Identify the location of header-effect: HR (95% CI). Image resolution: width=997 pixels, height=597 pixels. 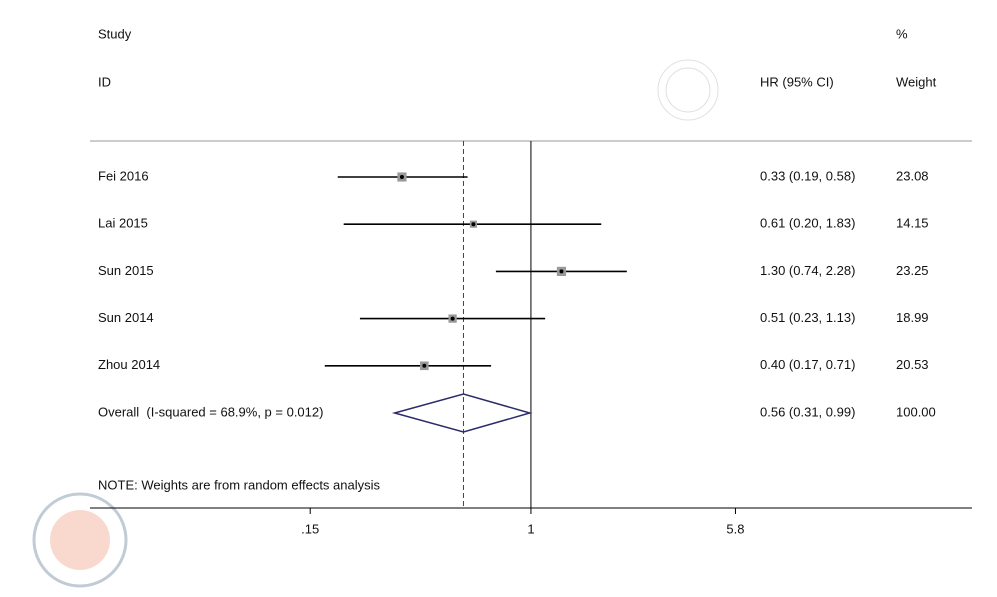
(797, 81).